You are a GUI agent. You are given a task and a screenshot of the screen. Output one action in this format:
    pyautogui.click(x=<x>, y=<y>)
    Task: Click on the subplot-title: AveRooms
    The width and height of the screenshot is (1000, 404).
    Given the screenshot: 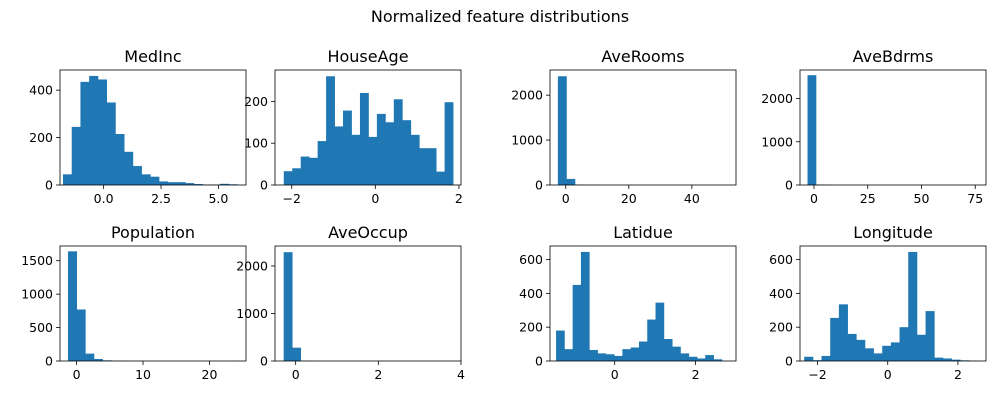 What is the action you would take?
    pyautogui.click(x=642, y=56)
    